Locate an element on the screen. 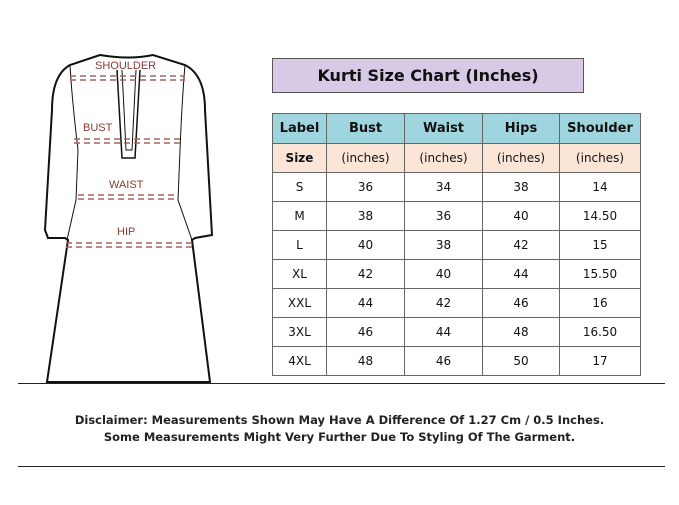 This screenshot has width=679, height=505. unit-cell: Size is located at coordinates (299, 158).